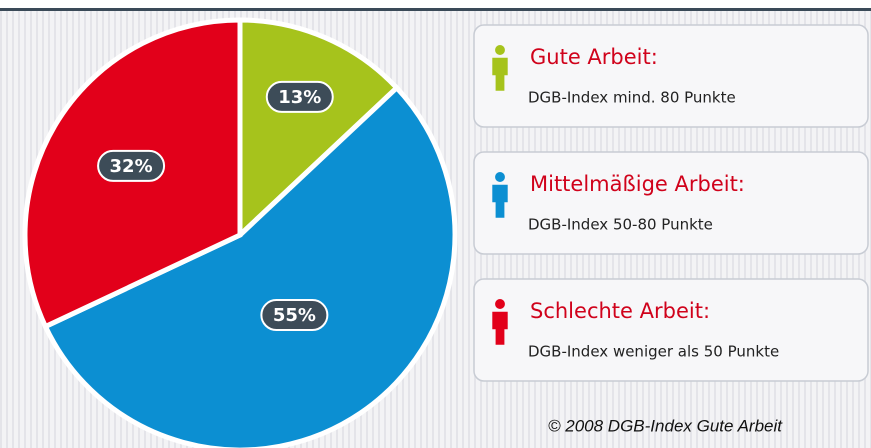 This screenshot has height=448, width=871. I want to click on top-rule, so click(435, 9).